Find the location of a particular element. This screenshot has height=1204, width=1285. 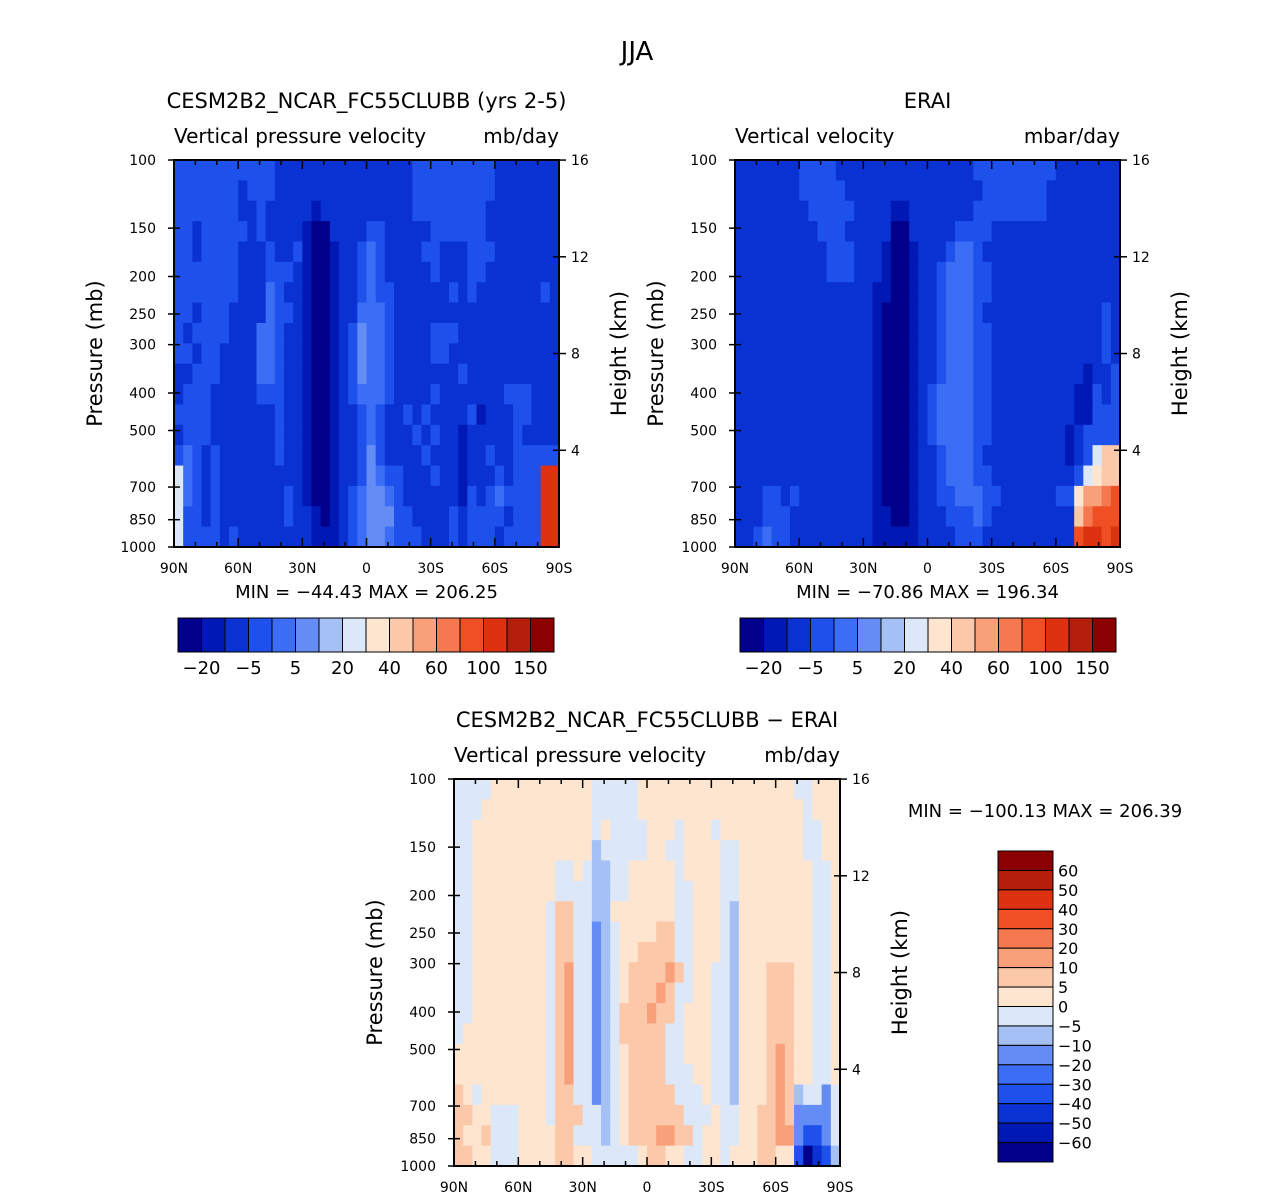

colorbar-swatch is located at coordinates (1025, 1035).